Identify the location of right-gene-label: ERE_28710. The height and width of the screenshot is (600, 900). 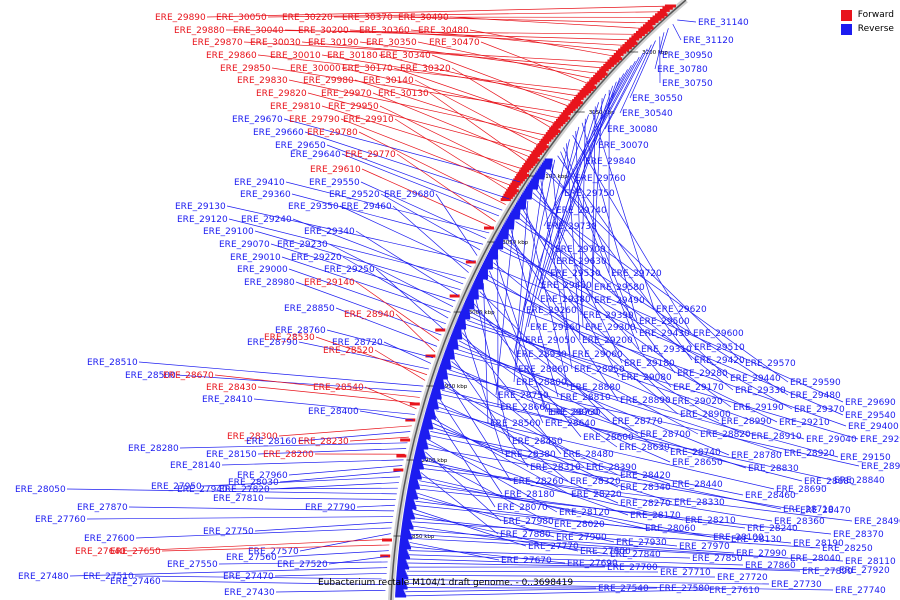
(808, 510).